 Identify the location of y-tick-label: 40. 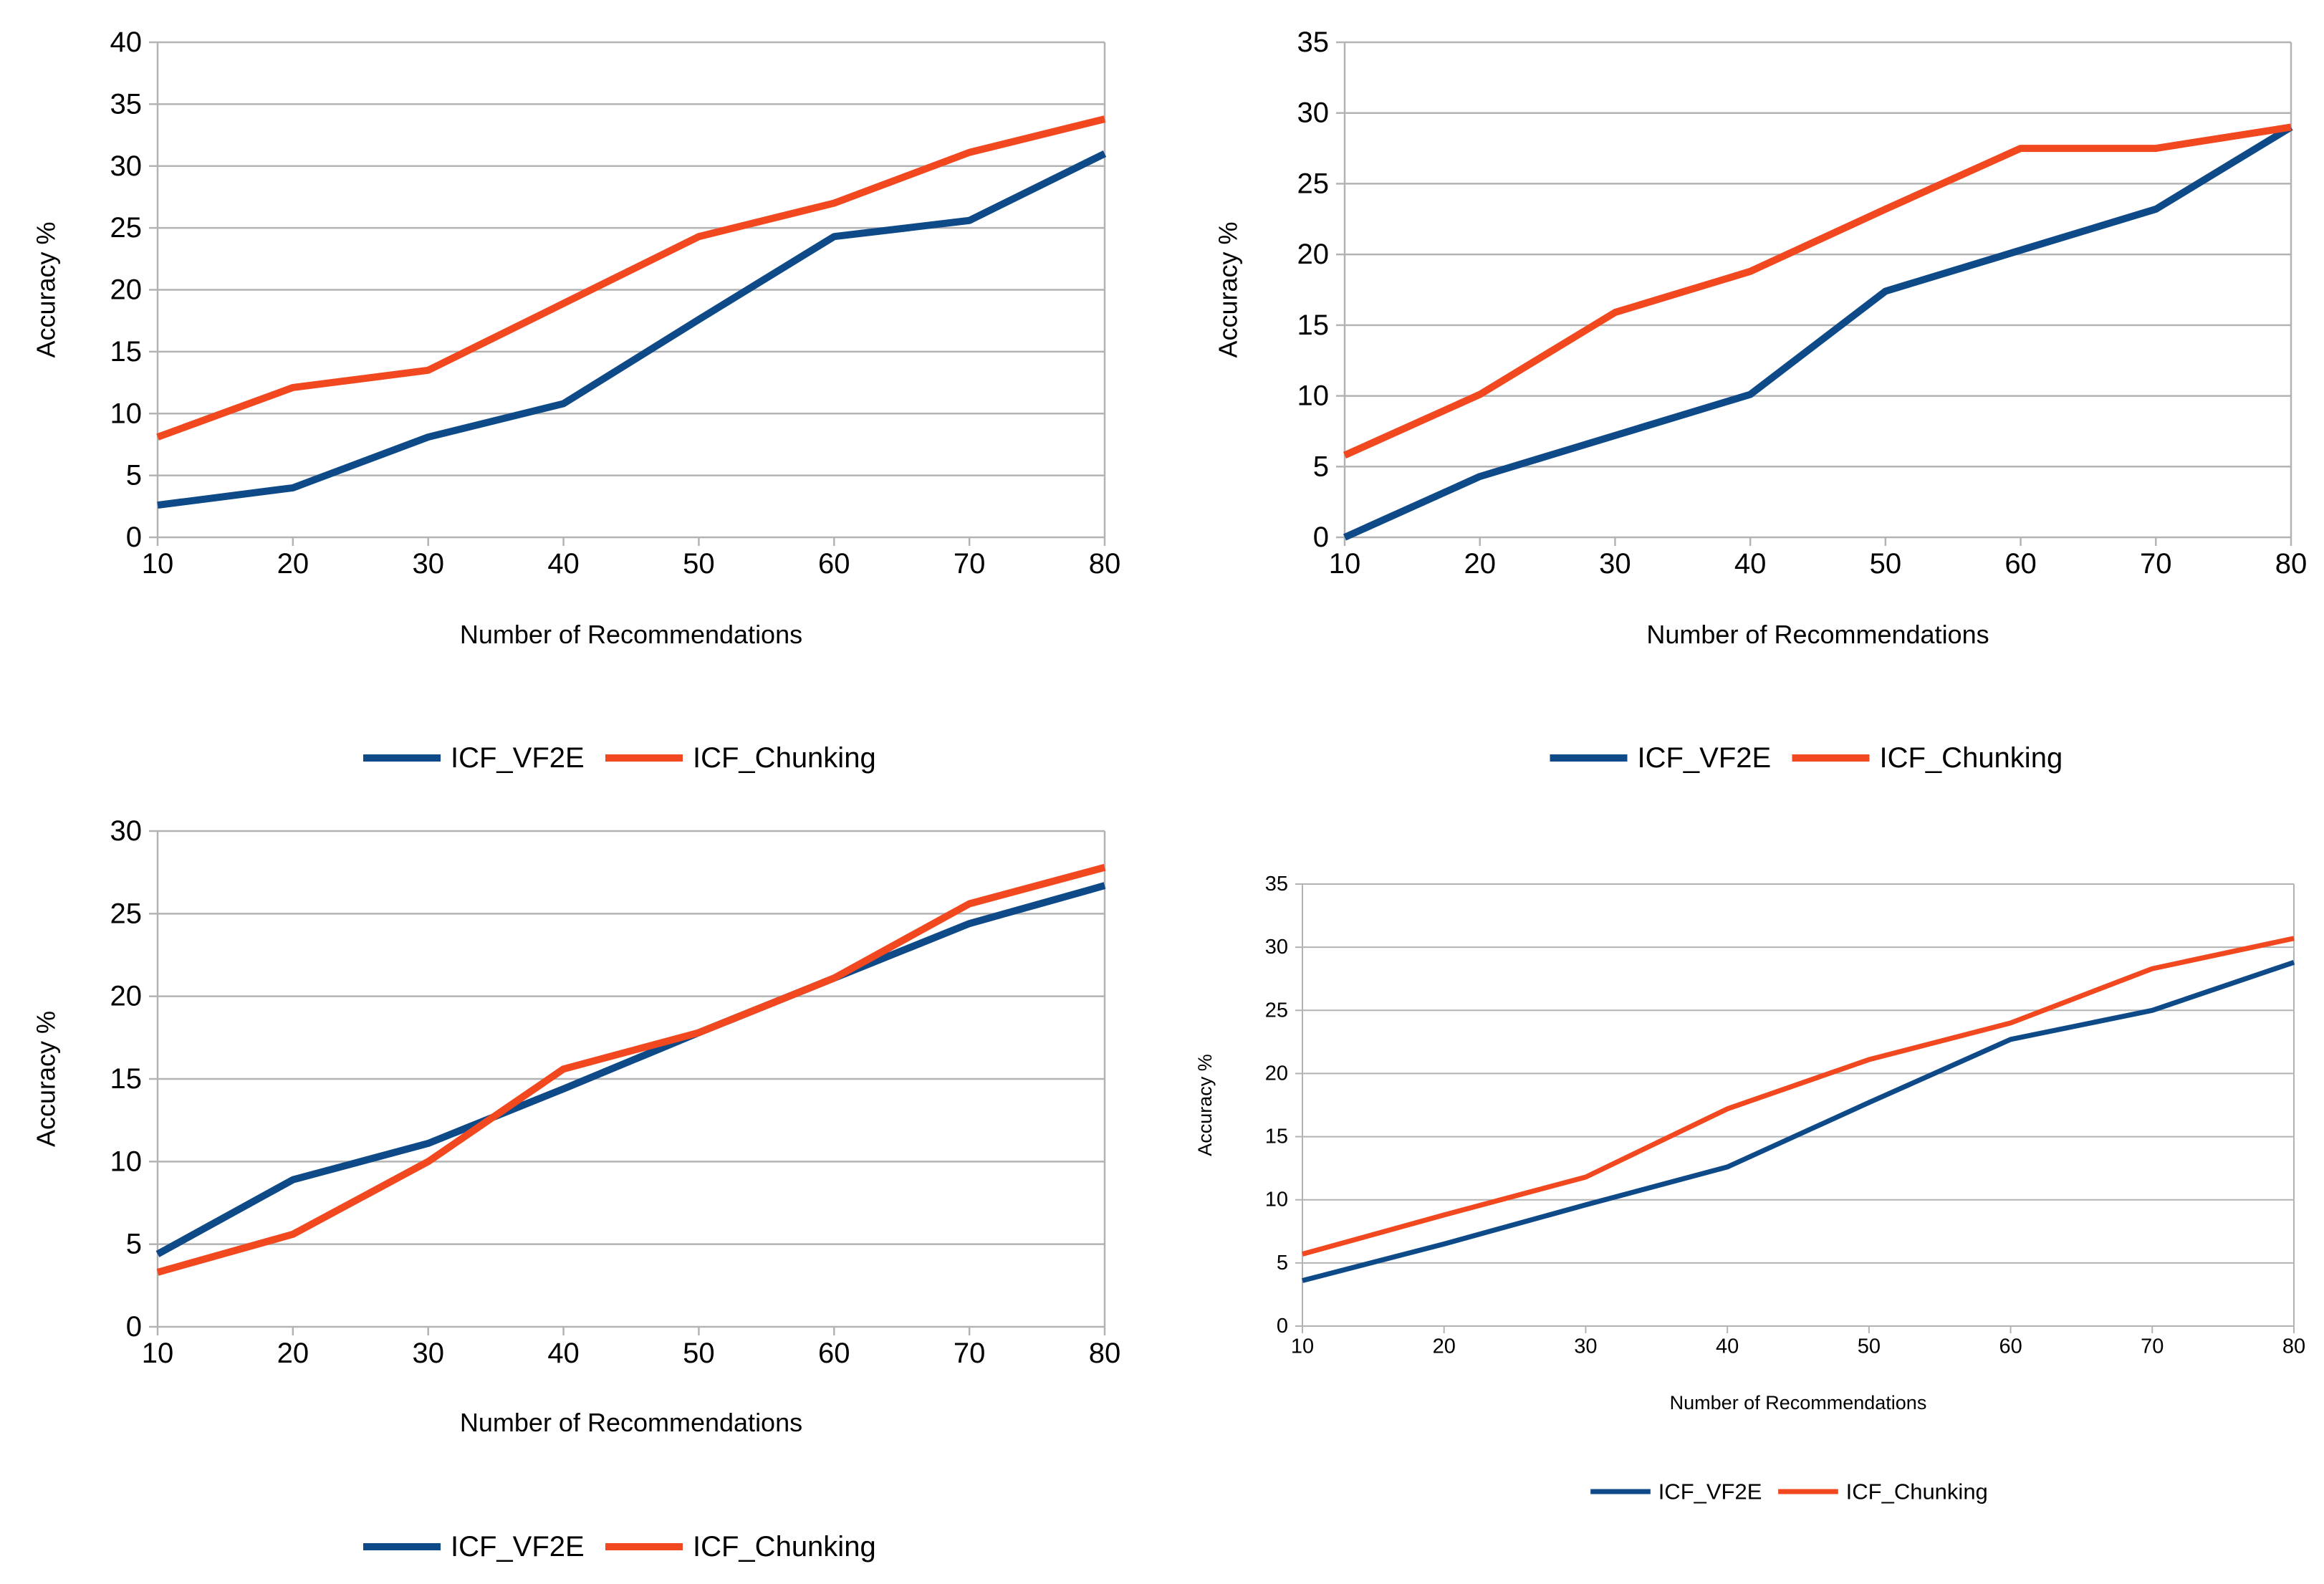
(126, 42).